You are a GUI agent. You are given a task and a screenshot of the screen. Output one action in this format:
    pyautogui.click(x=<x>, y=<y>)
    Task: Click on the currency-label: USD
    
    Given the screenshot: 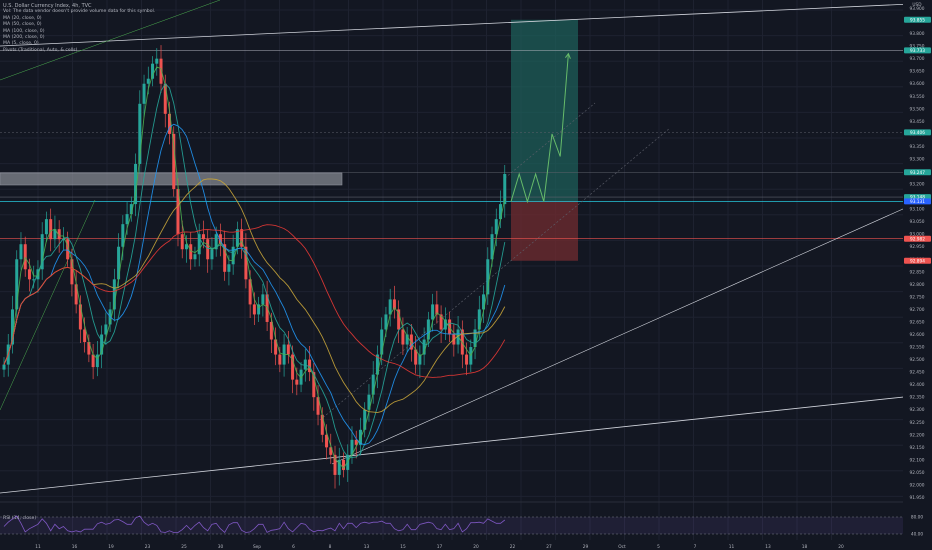 What is the action you would take?
    pyautogui.click(x=917, y=5)
    